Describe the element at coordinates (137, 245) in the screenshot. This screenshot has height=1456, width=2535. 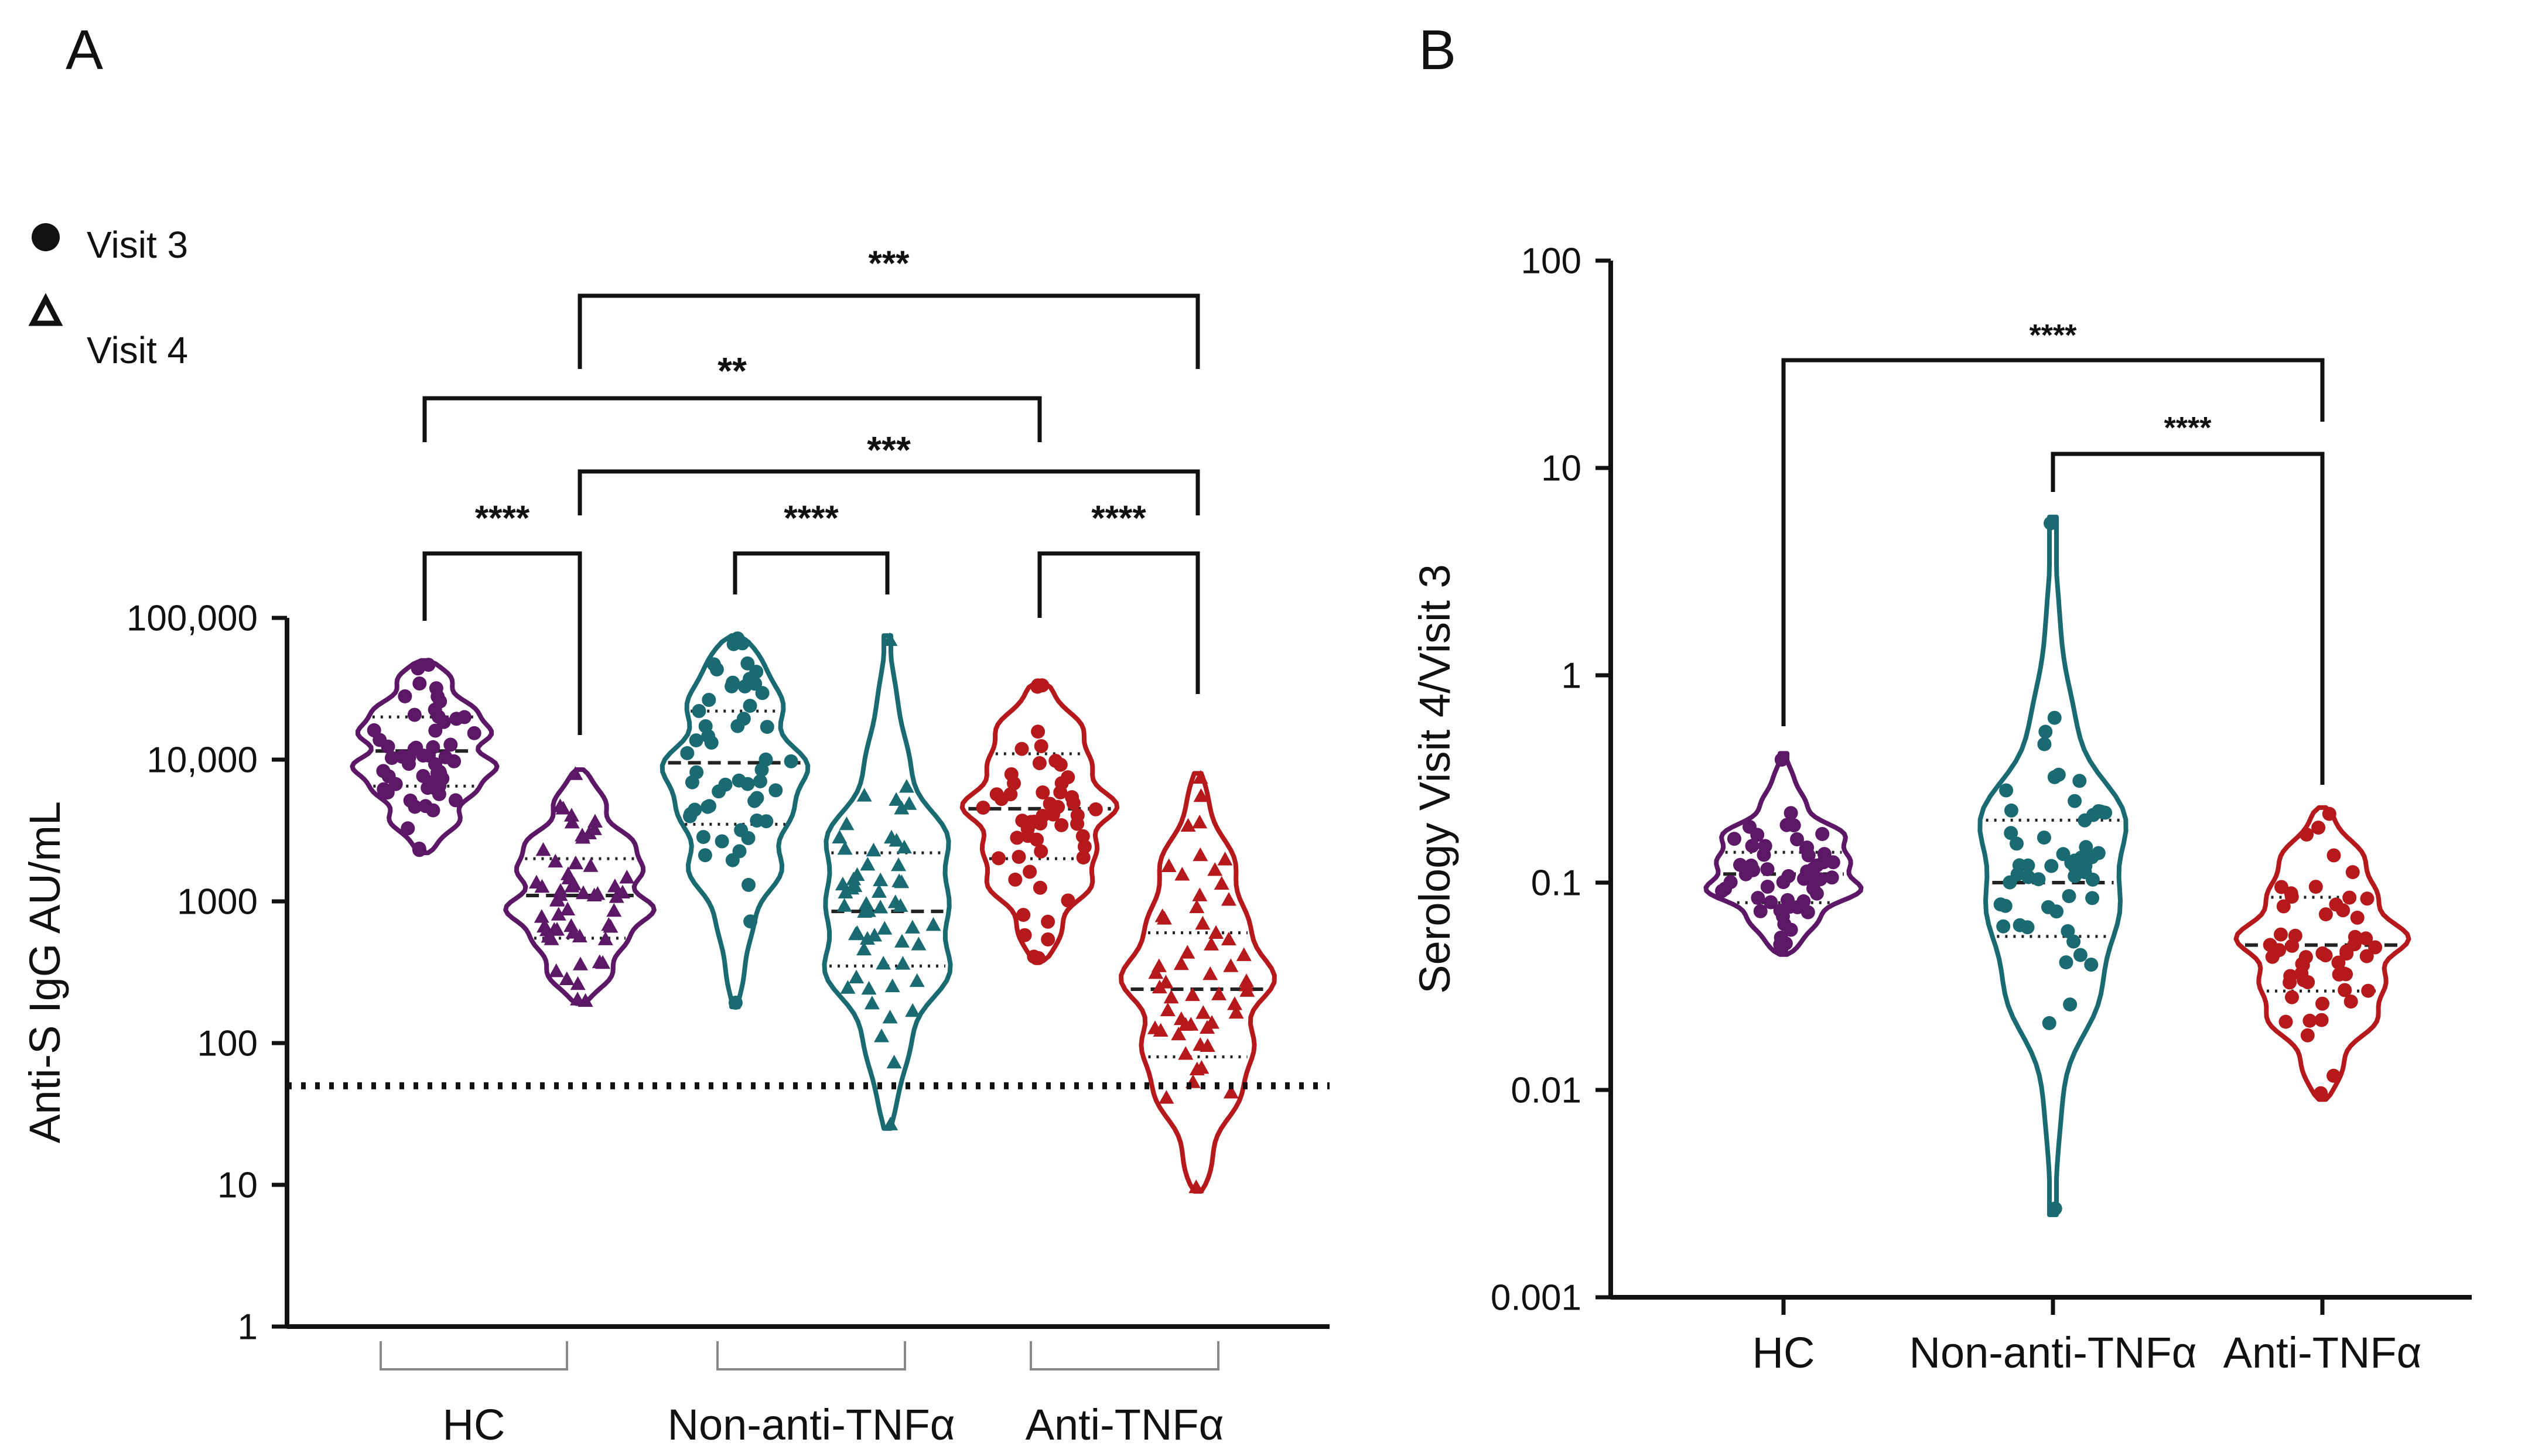
I see `legend-visit3-label: Visit 3` at that location.